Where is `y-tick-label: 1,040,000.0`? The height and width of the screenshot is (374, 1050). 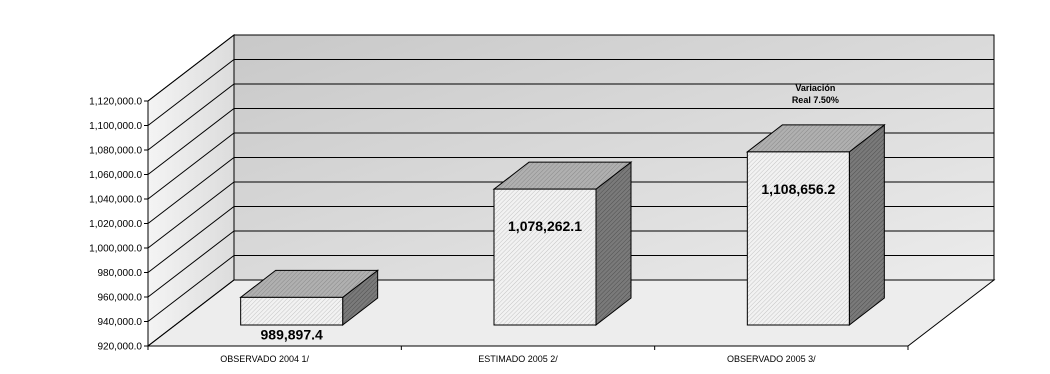
y-tick-label: 1,040,000.0 is located at coordinates (115, 200).